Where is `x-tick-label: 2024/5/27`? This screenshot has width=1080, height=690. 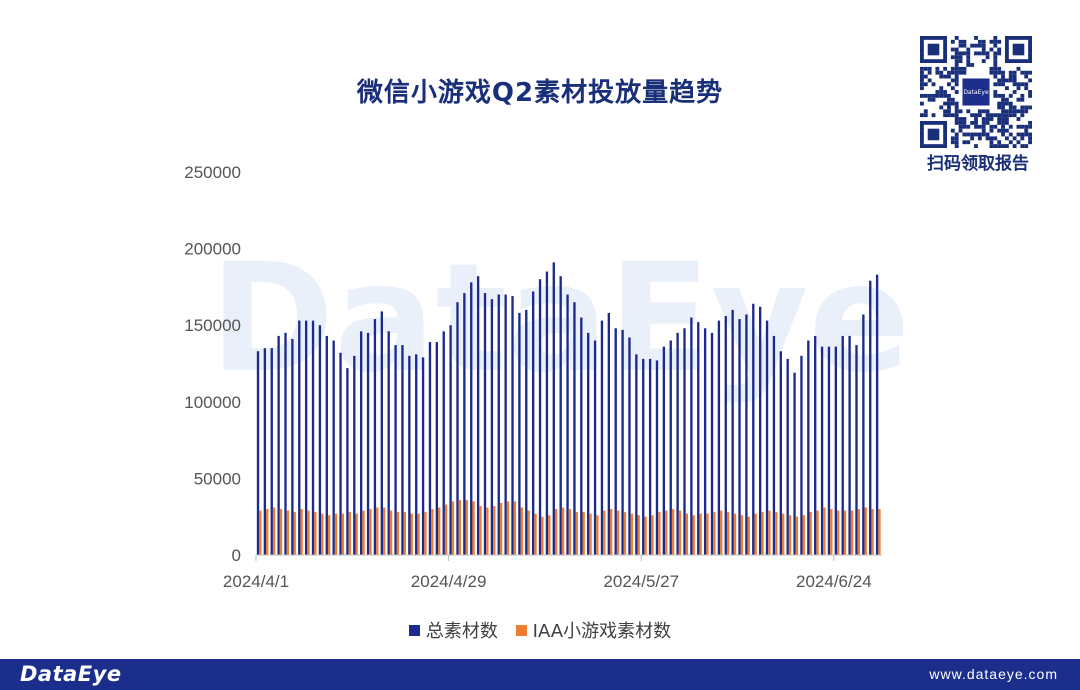 x-tick-label: 2024/5/27 is located at coordinates (641, 581).